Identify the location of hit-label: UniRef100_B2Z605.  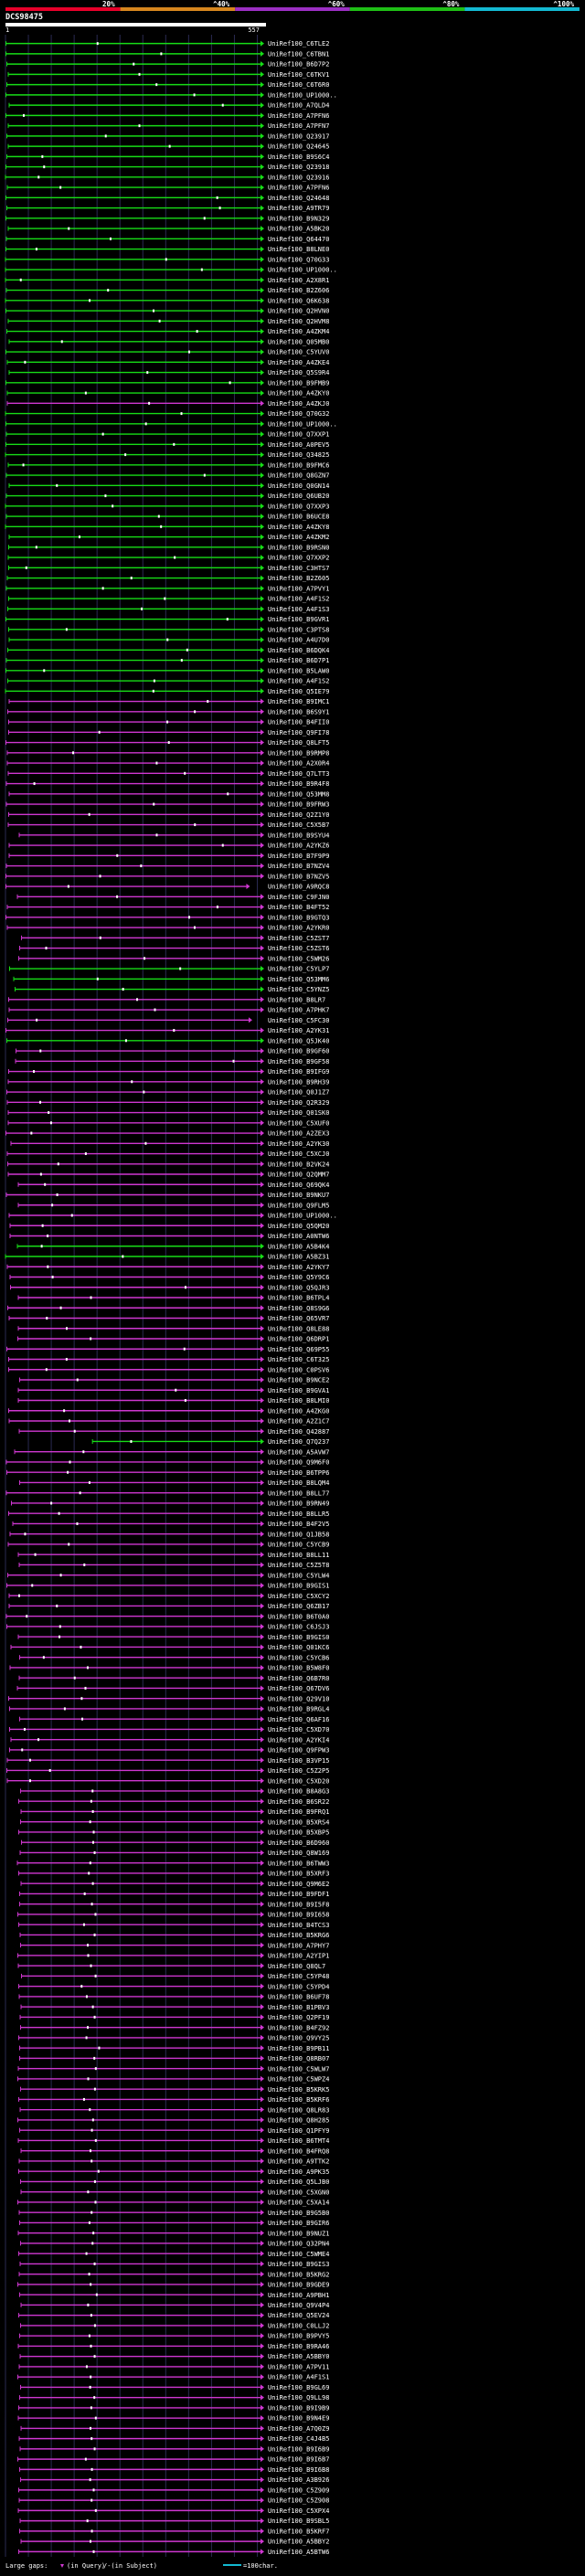
(299, 578).